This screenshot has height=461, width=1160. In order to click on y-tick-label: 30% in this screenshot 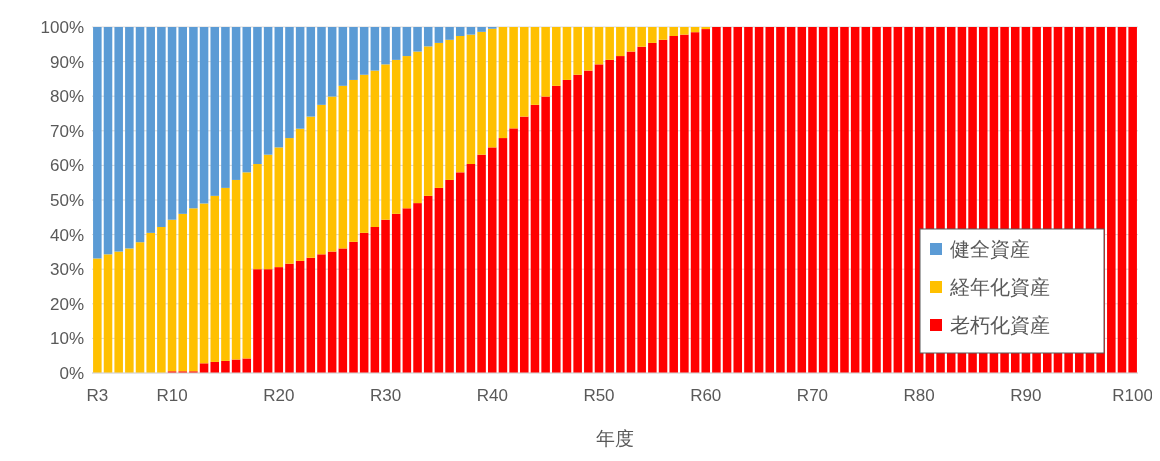, I will do `click(66, 270)`.